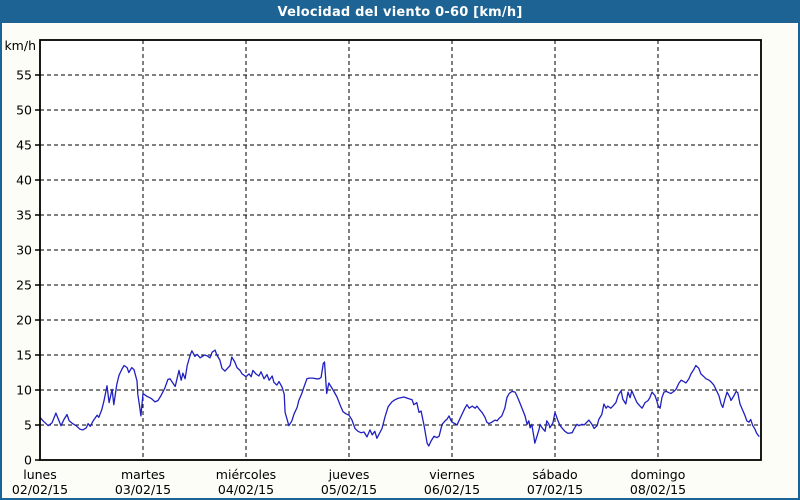 The height and width of the screenshot is (500, 800). Describe the element at coordinates (28, 425) in the screenshot. I see `y-tick-label: 5` at that location.